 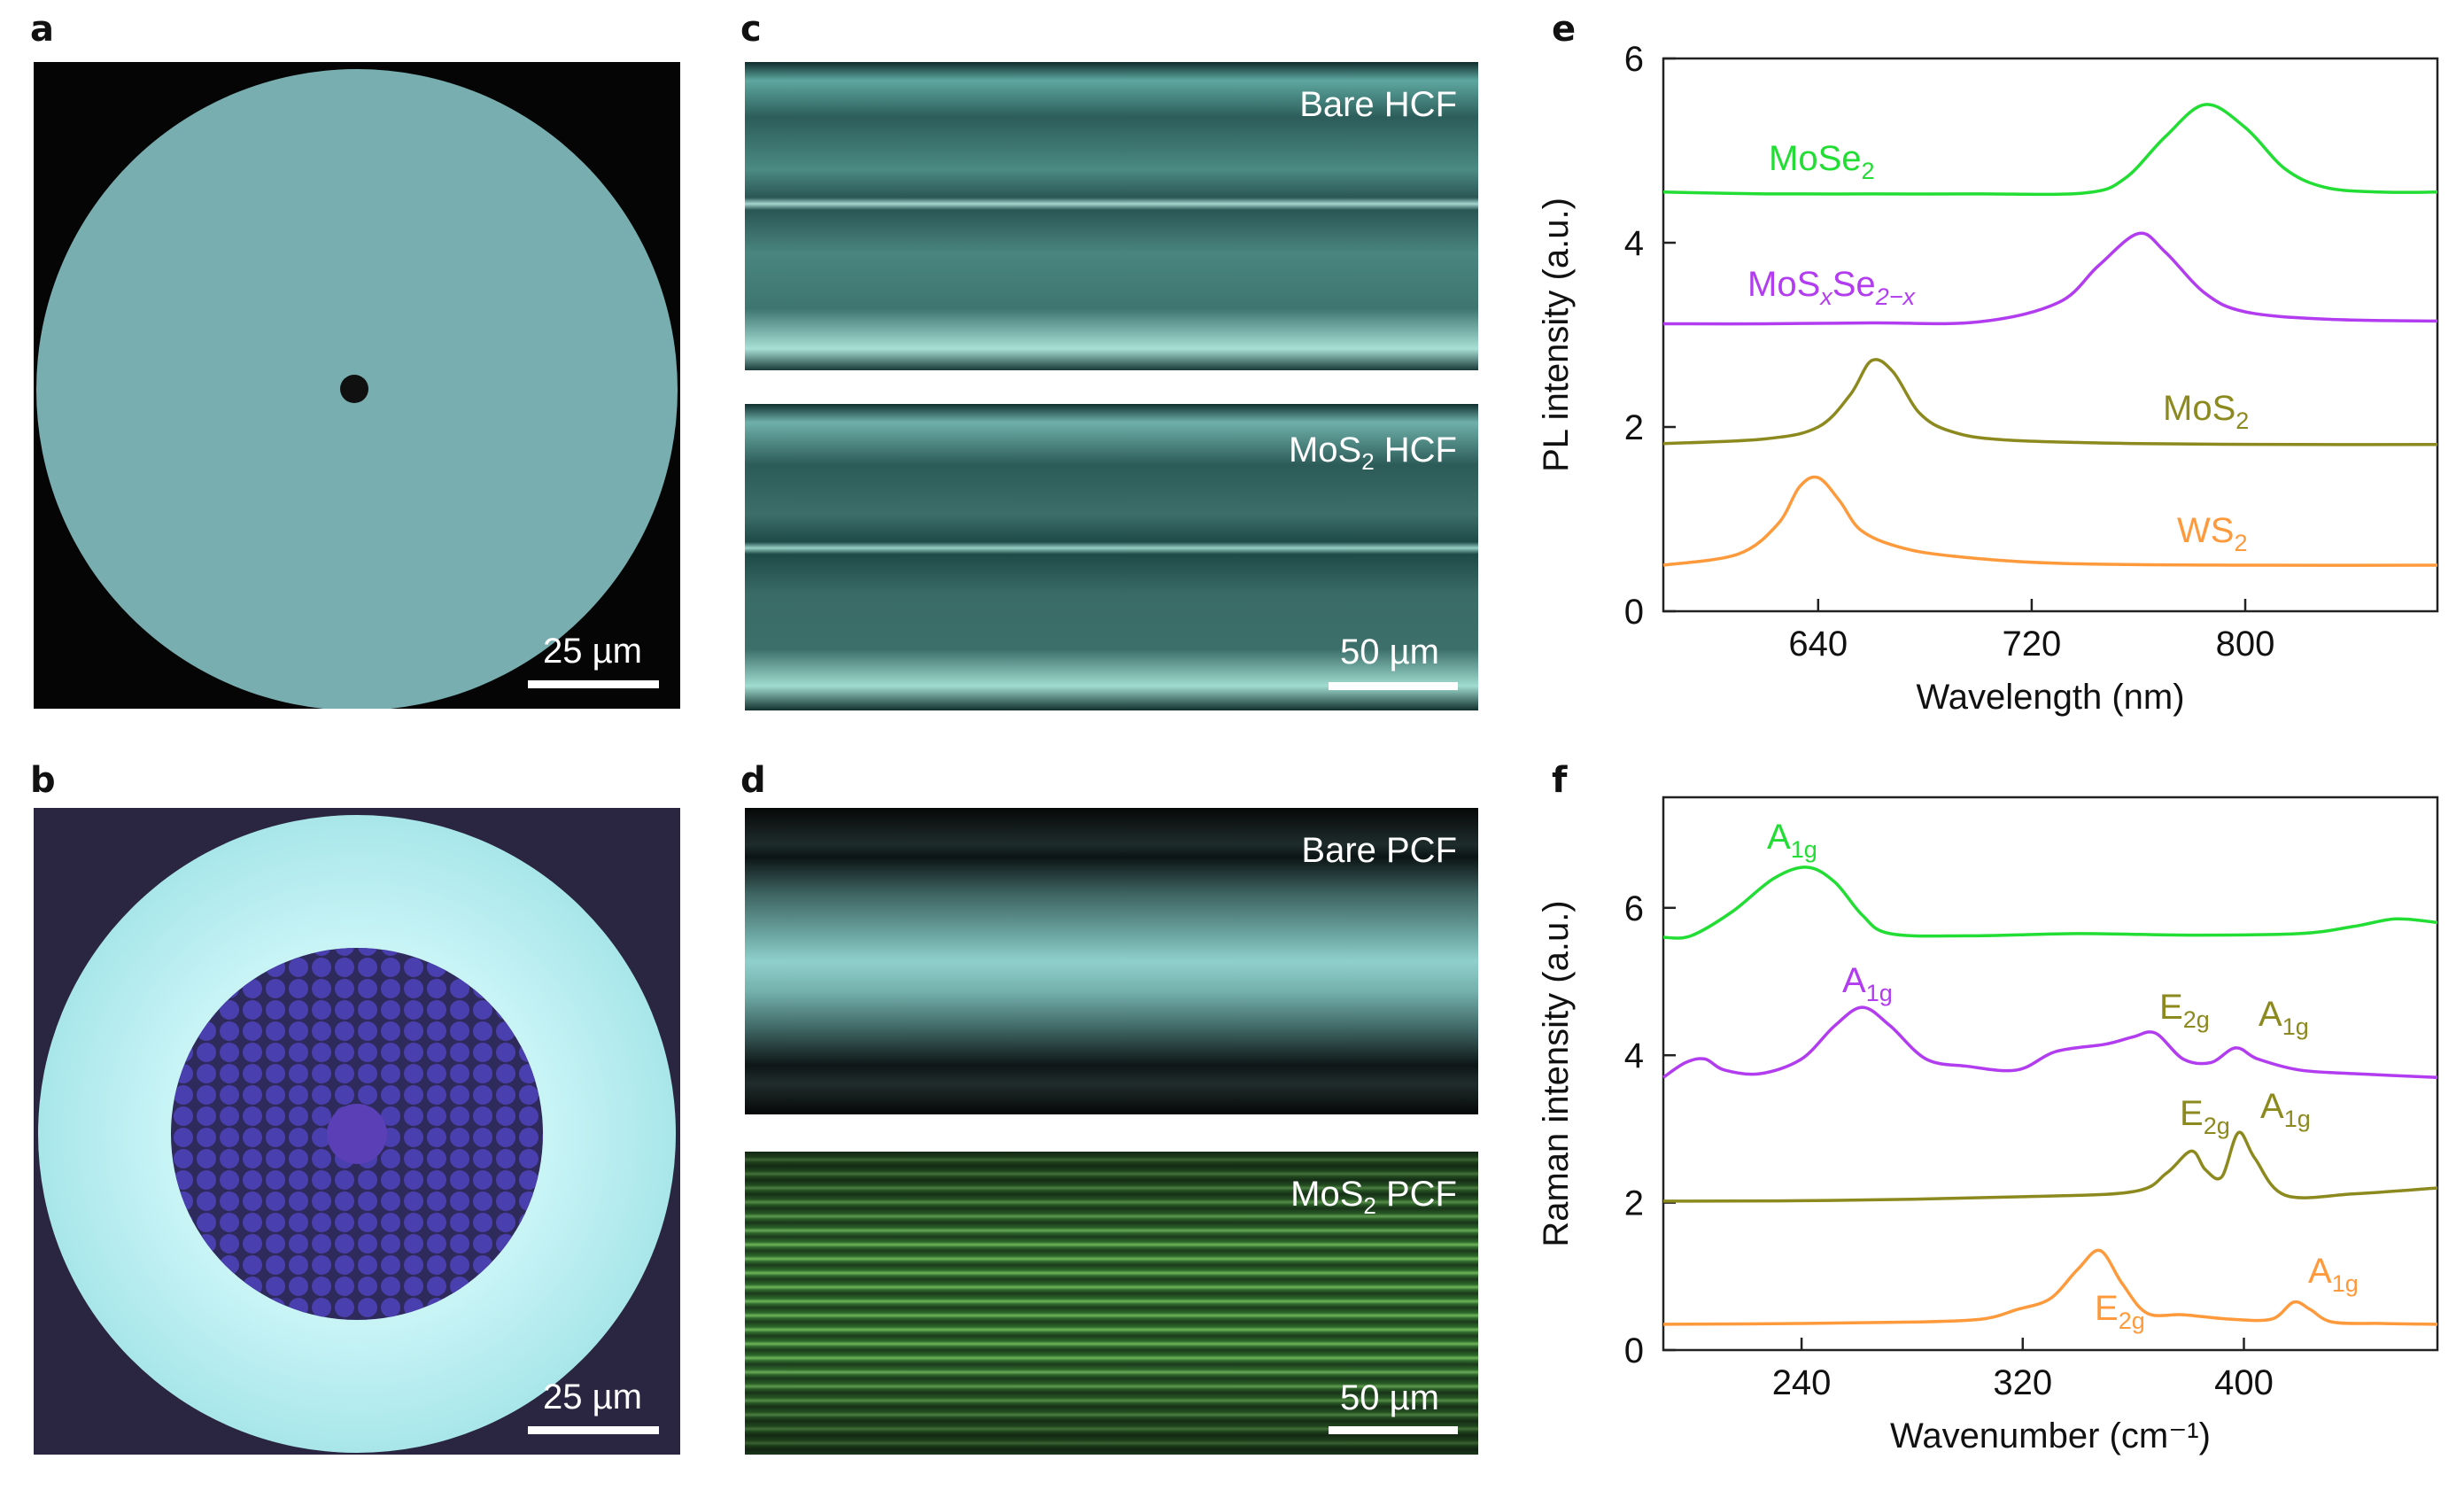 I want to click on chart-e-ytick-label-2: 4, so click(x=1634, y=243).